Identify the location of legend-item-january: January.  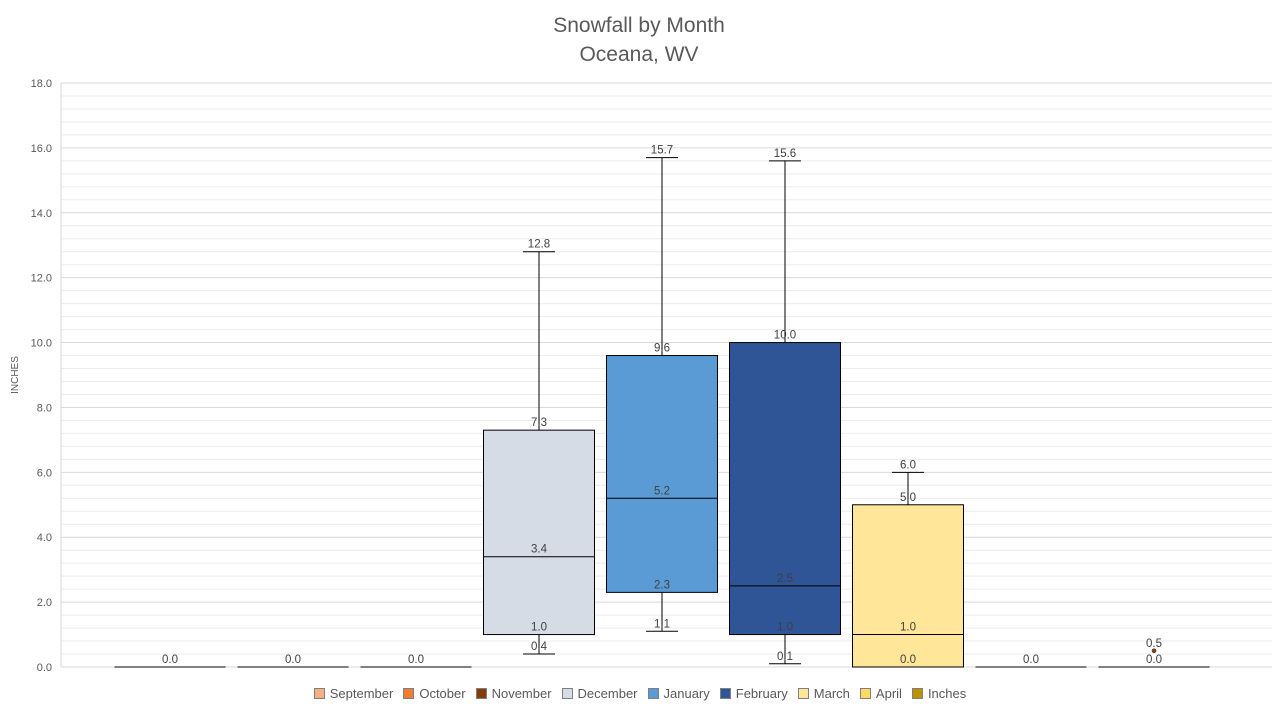
(678, 693).